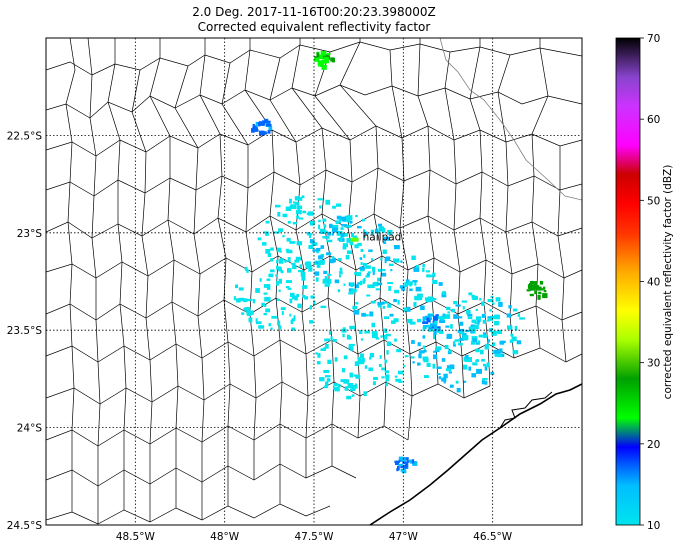 This screenshot has height=549, width=680. What do you see at coordinates (653, 39) in the screenshot?
I see `colorbar-tick-label: 70` at bounding box center [653, 39].